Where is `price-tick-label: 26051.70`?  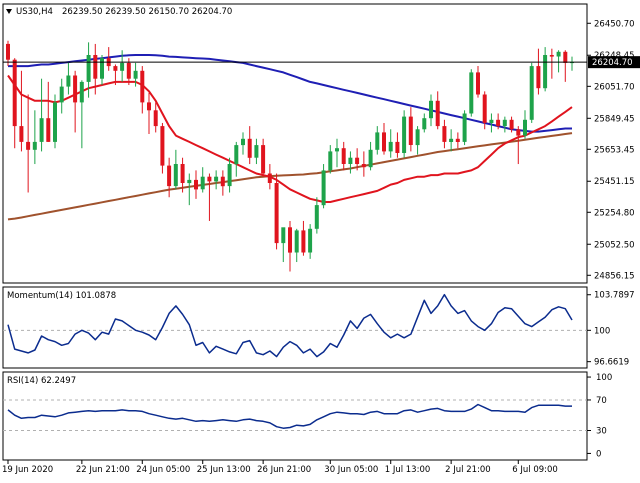 price-tick-label: 26051.70 is located at coordinates (614, 87).